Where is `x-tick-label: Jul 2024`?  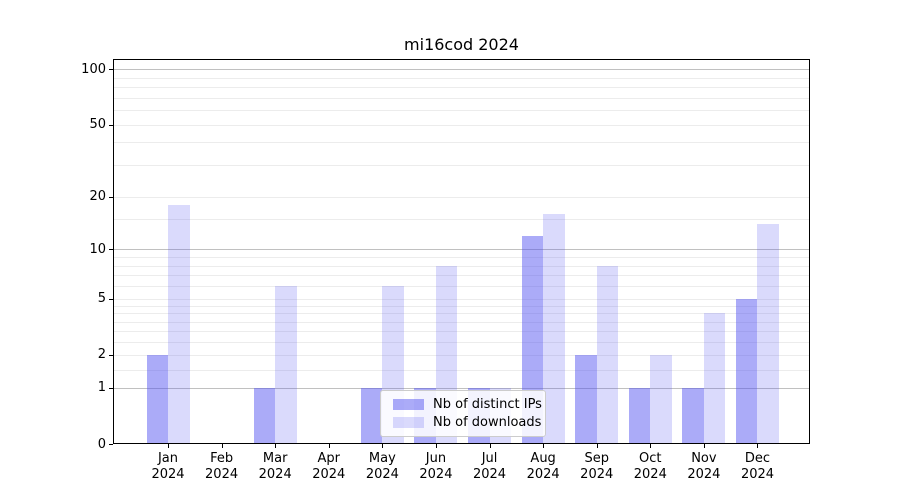
x-tick-label: Jul 2024 is located at coordinates (490, 467).